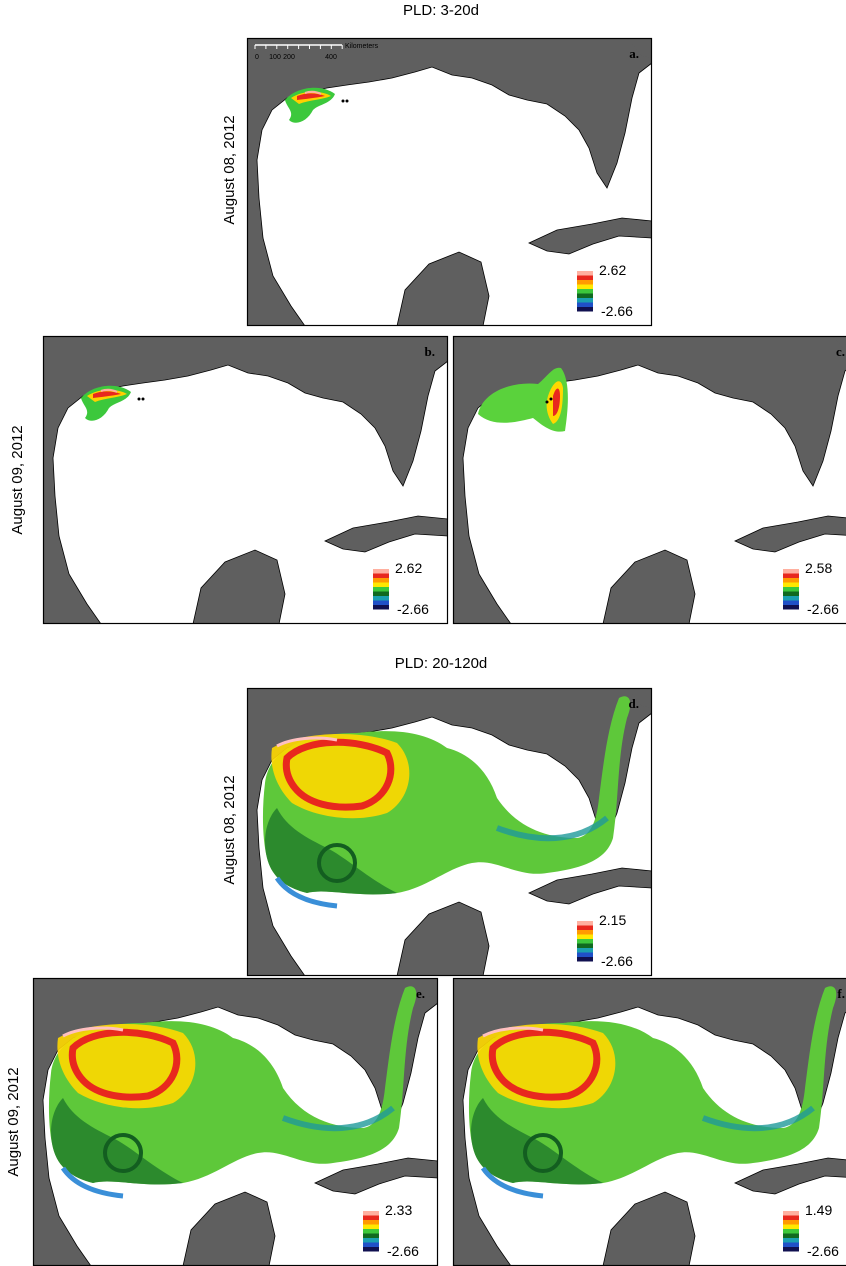 The height and width of the screenshot is (1266, 846). Describe the element at coordinates (441, 663) in the screenshot. I see `section-title: PLD: 20-120d` at that location.